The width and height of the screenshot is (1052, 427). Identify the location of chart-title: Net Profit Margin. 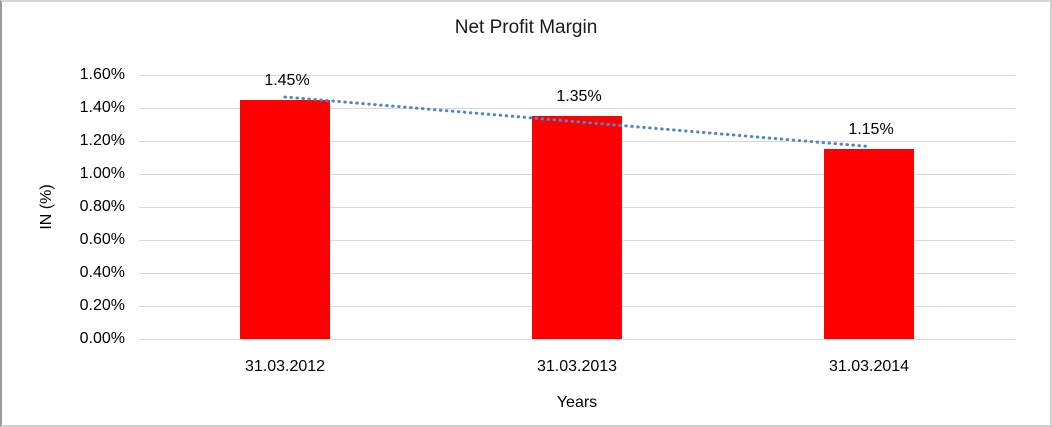
(526, 27).